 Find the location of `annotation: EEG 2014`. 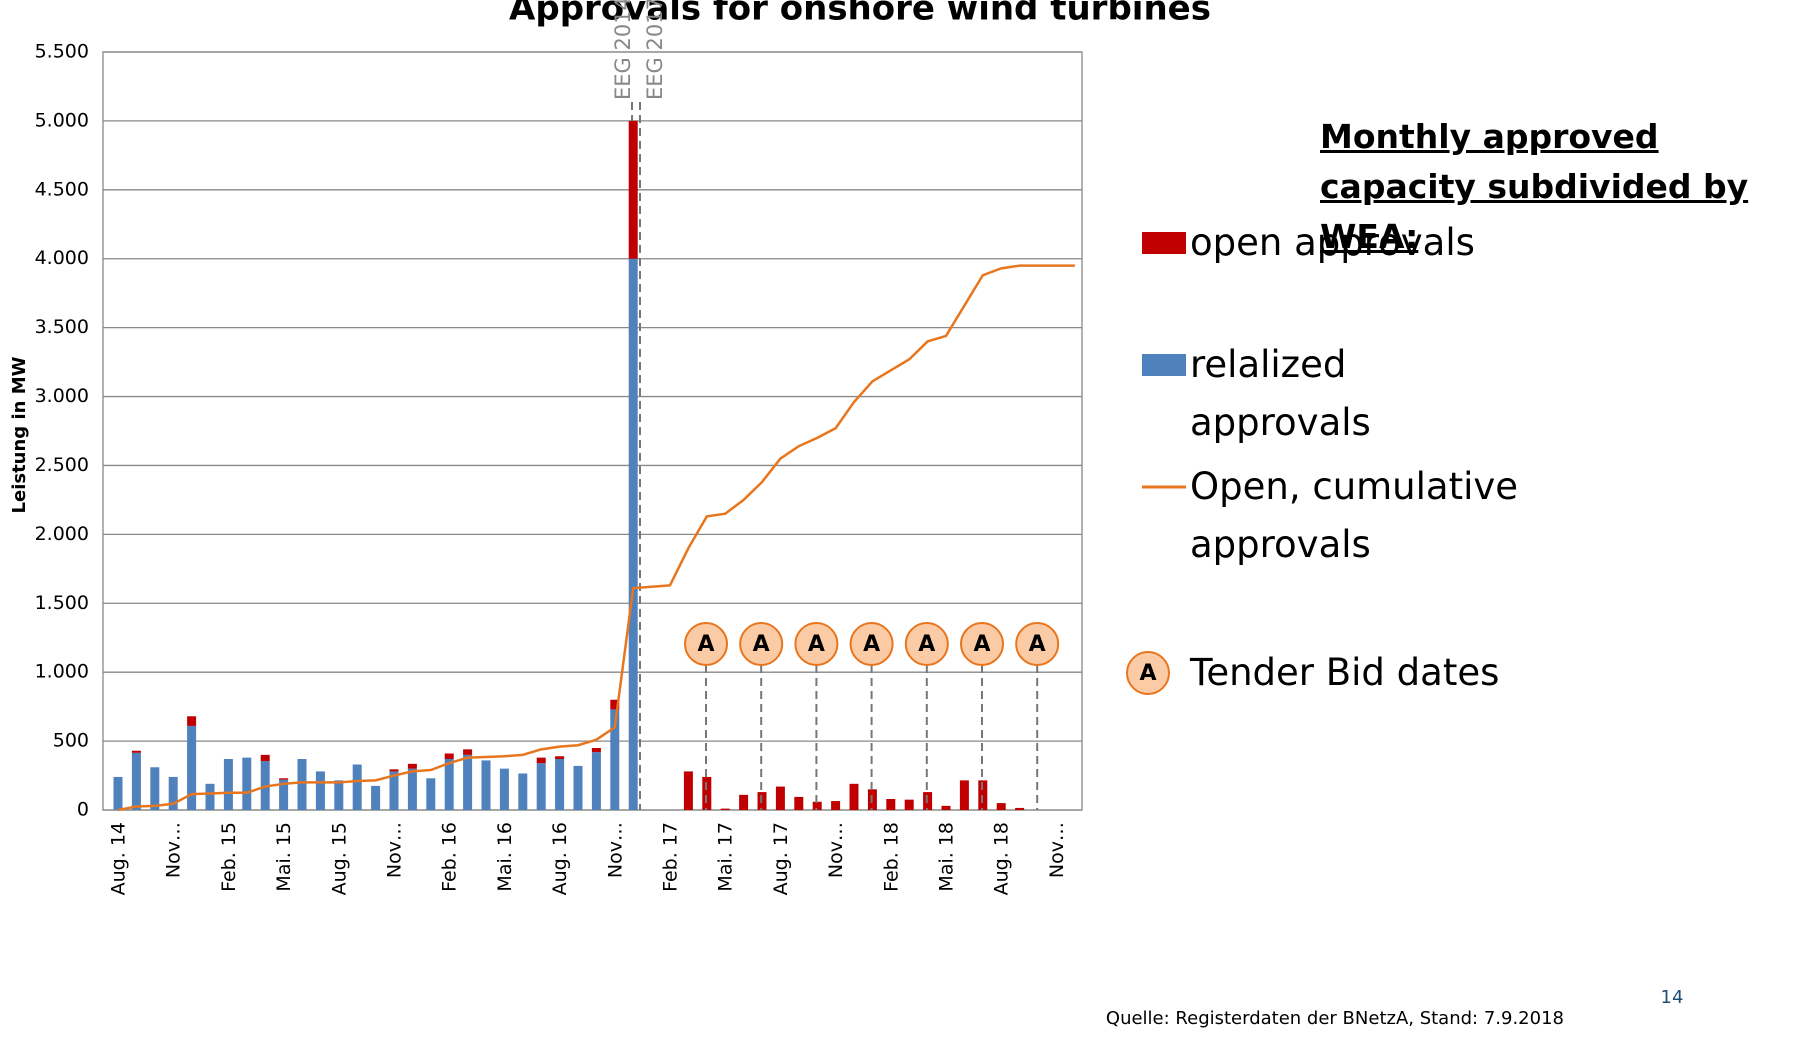

annotation: EEG 2014 is located at coordinates (623, 50).